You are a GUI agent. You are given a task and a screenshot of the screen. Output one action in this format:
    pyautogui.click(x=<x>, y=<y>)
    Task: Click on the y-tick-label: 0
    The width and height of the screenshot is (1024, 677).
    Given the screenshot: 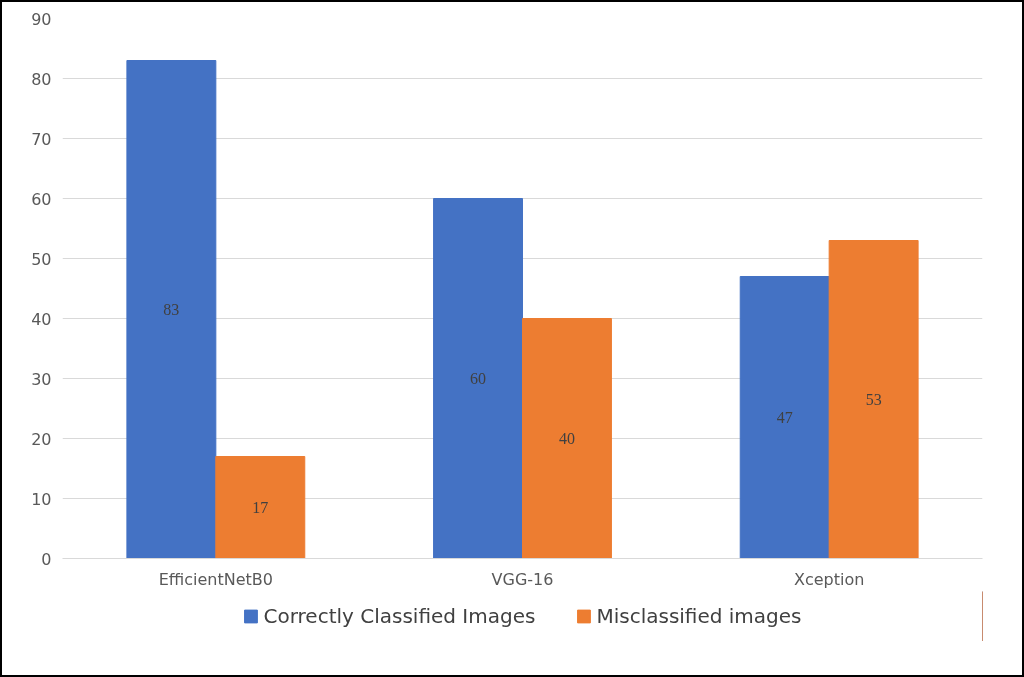 What is the action you would take?
    pyautogui.click(x=46, y=559)
    